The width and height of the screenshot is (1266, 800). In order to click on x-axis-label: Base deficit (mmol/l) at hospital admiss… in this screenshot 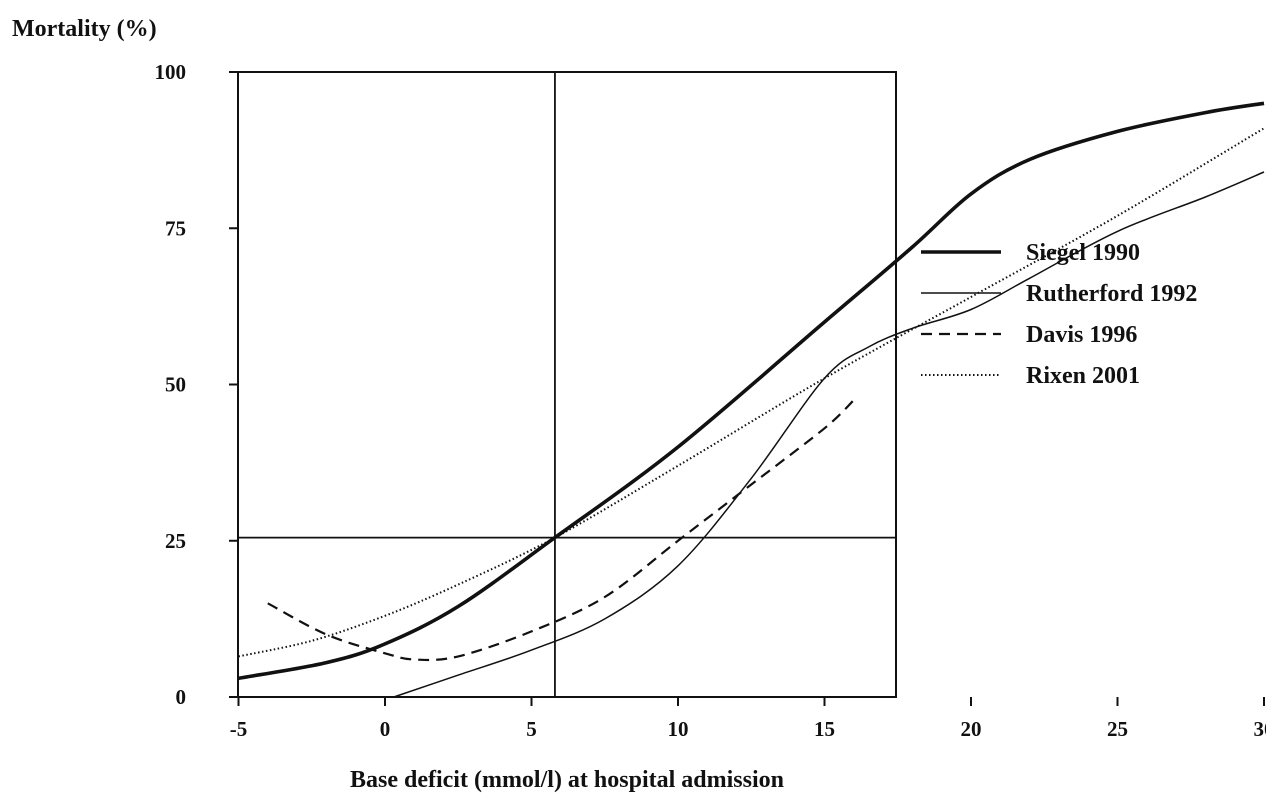, I will do `click(567, 780)`.